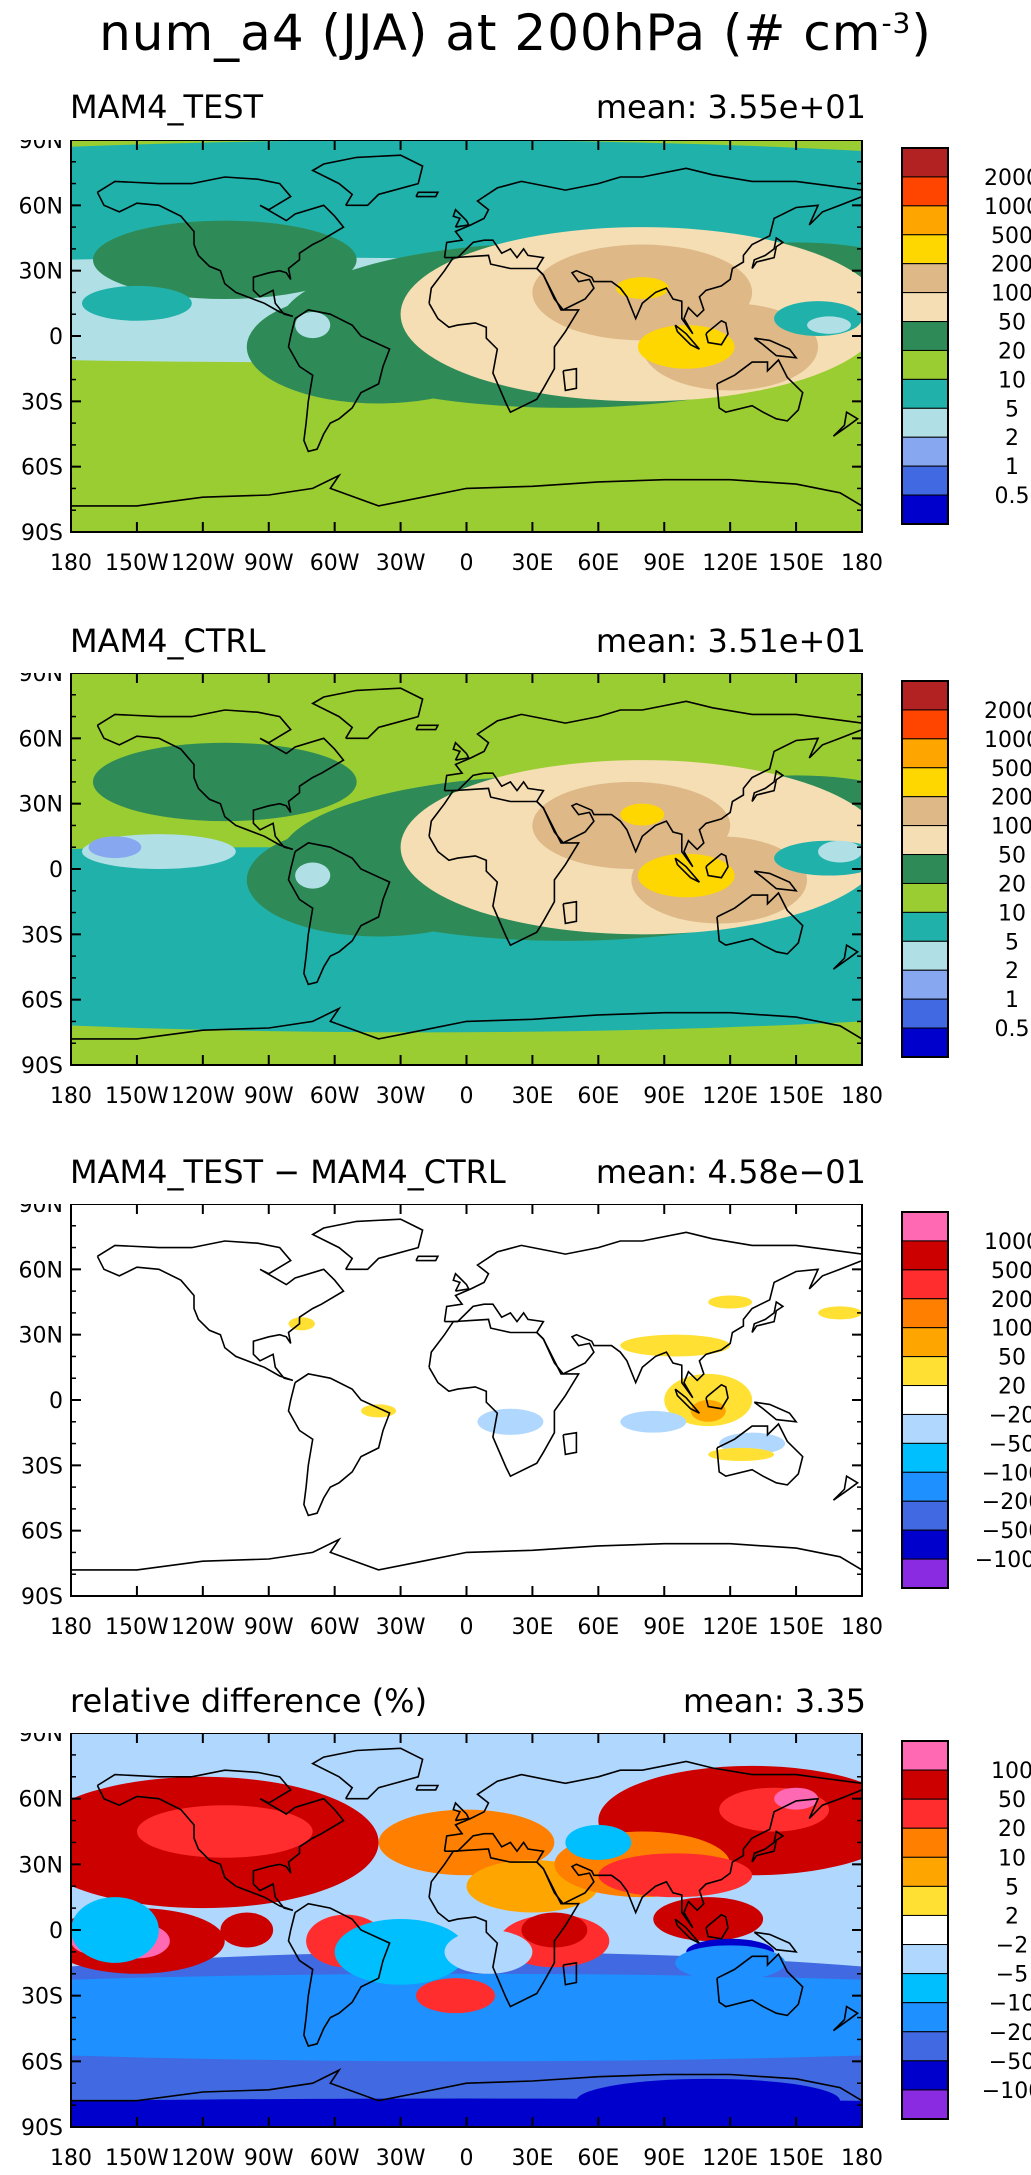  I want to click on colorbar-label: 10, so click(1012, 380).